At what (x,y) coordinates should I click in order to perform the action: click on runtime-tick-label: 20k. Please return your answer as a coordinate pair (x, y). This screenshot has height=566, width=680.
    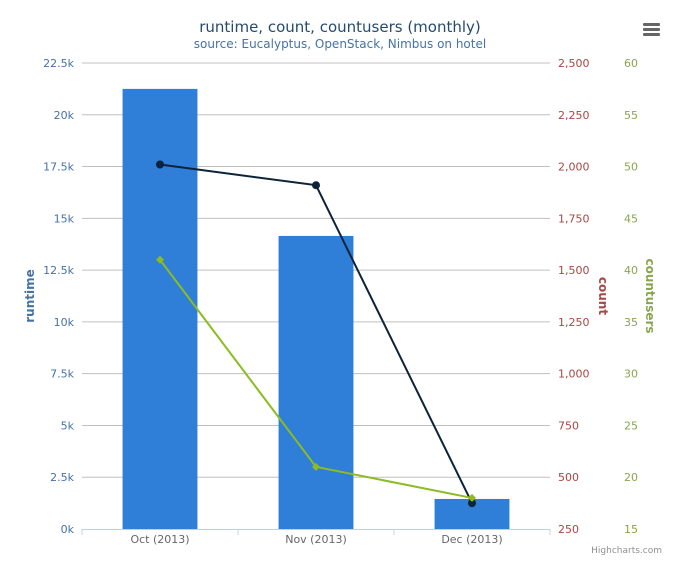
    Looking at the image, I should click on (64, 115).